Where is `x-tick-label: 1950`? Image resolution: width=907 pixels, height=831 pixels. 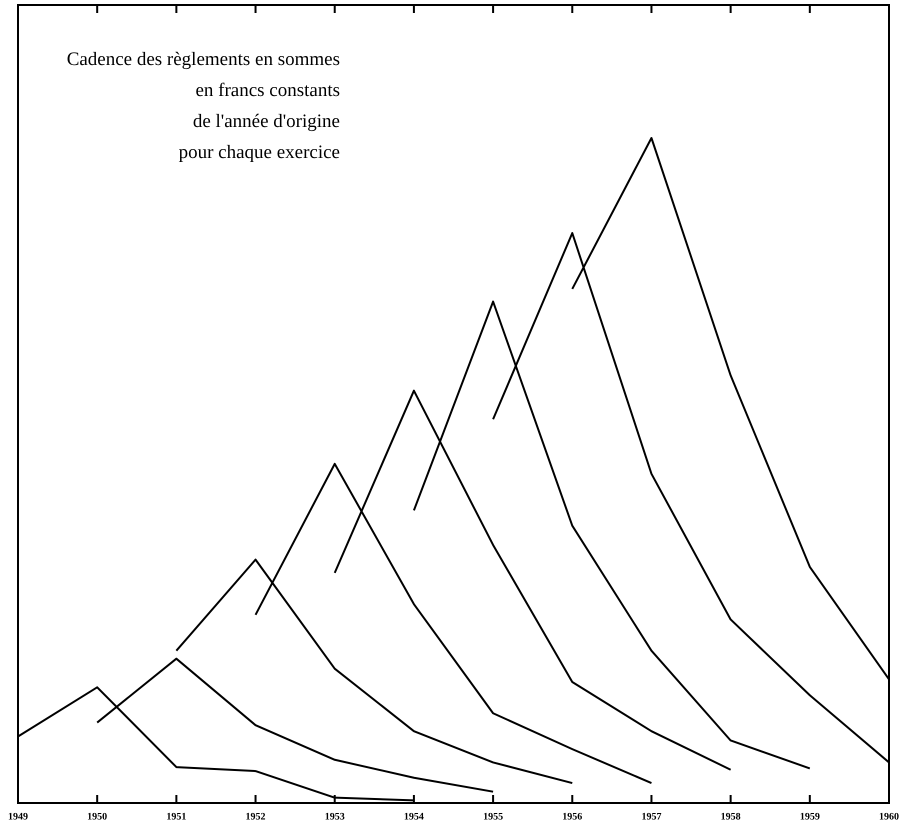 x-tick-label: 1950 is located at coordinates (97, 817).